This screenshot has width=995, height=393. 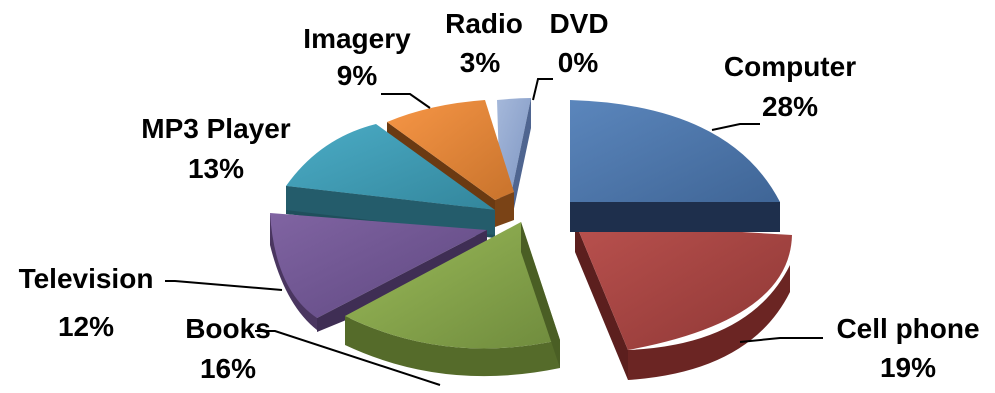 What do you see at coordinates (228, 368) in the screenshot?
I see `label-books-value: 16%` at bounding box center [228, 368].